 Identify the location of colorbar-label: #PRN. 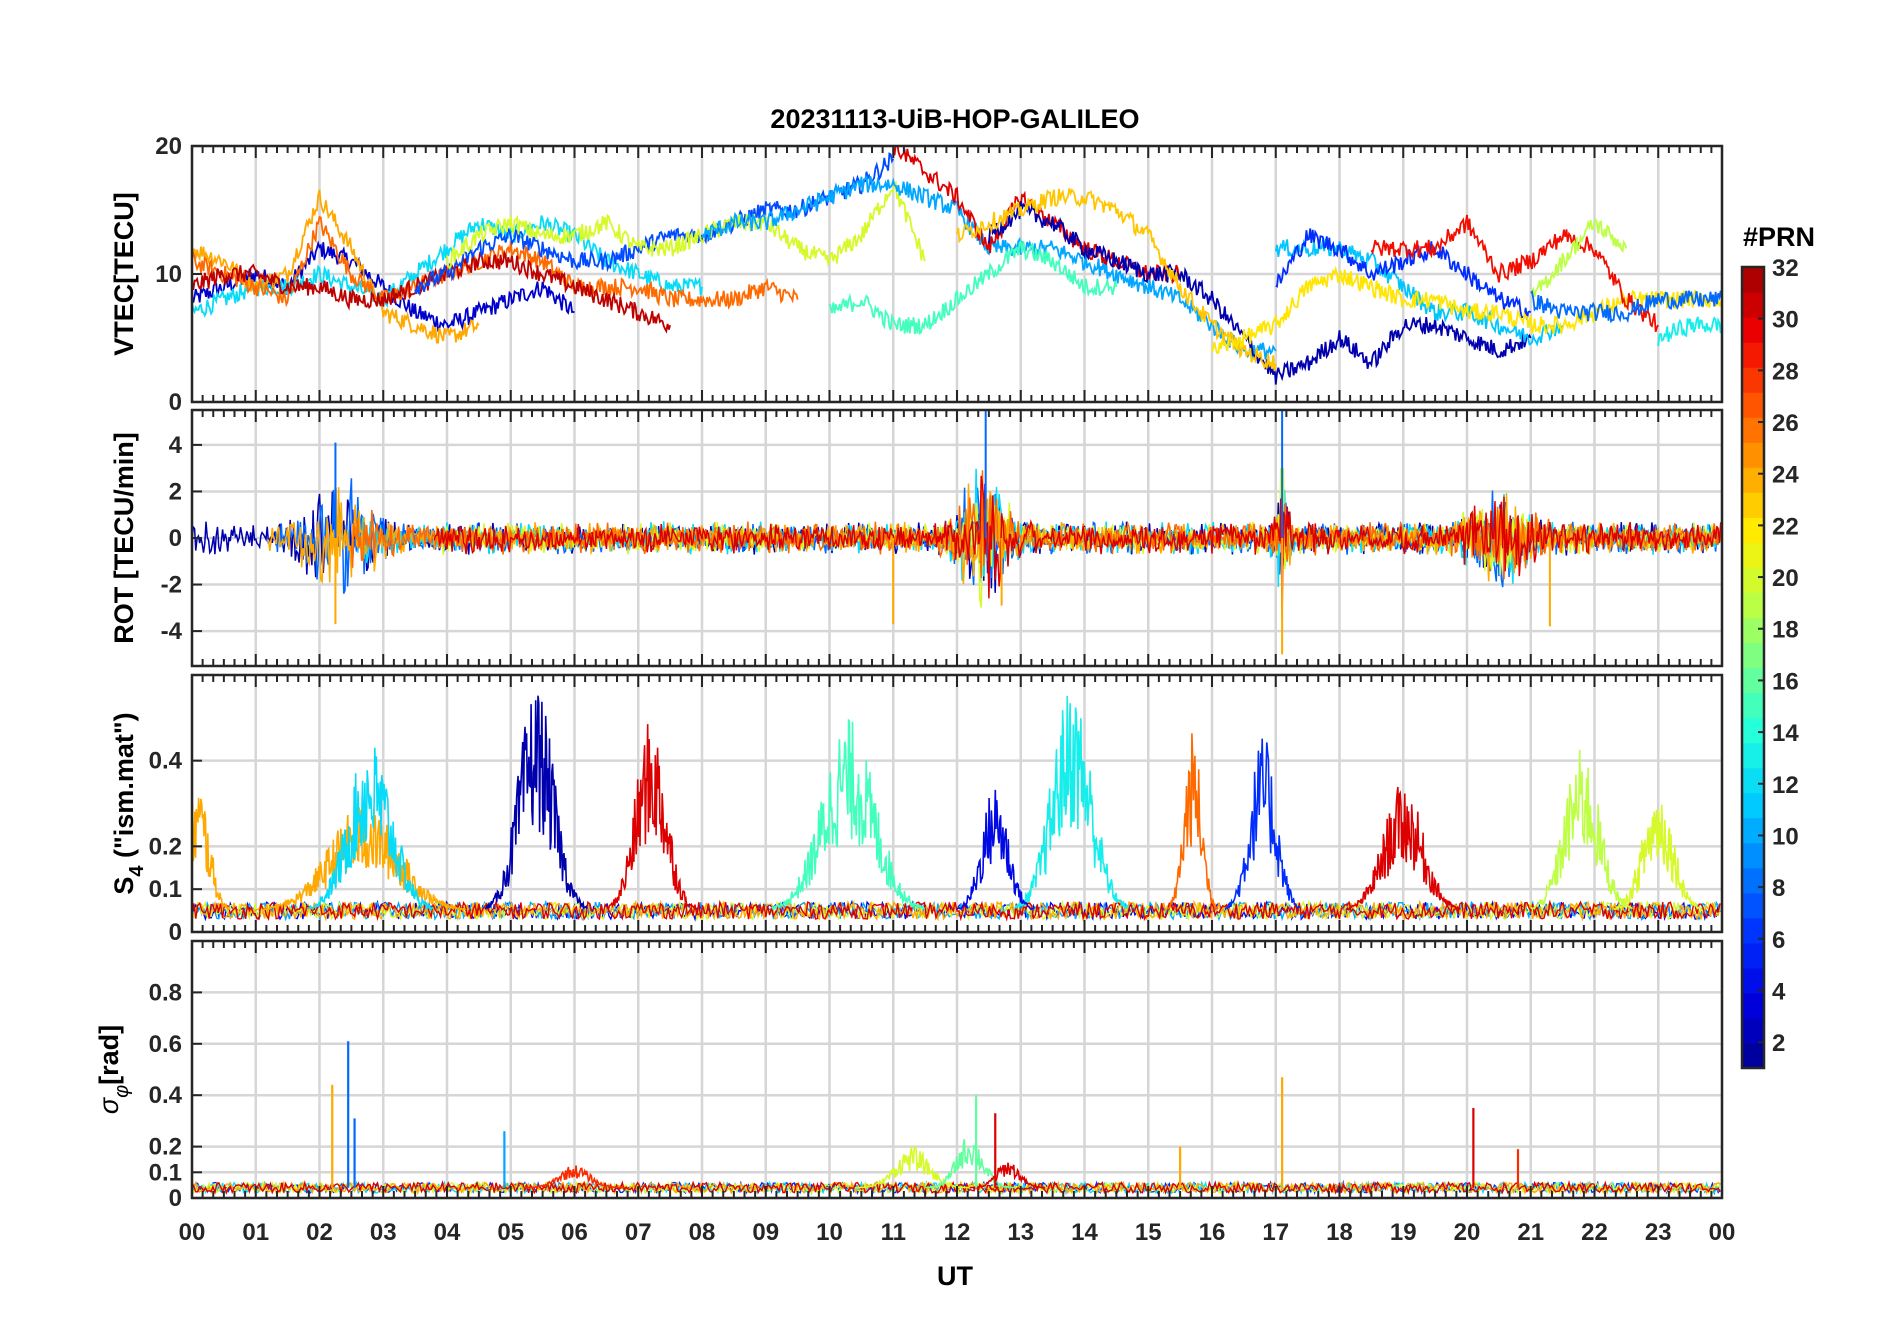
(1779, 237).